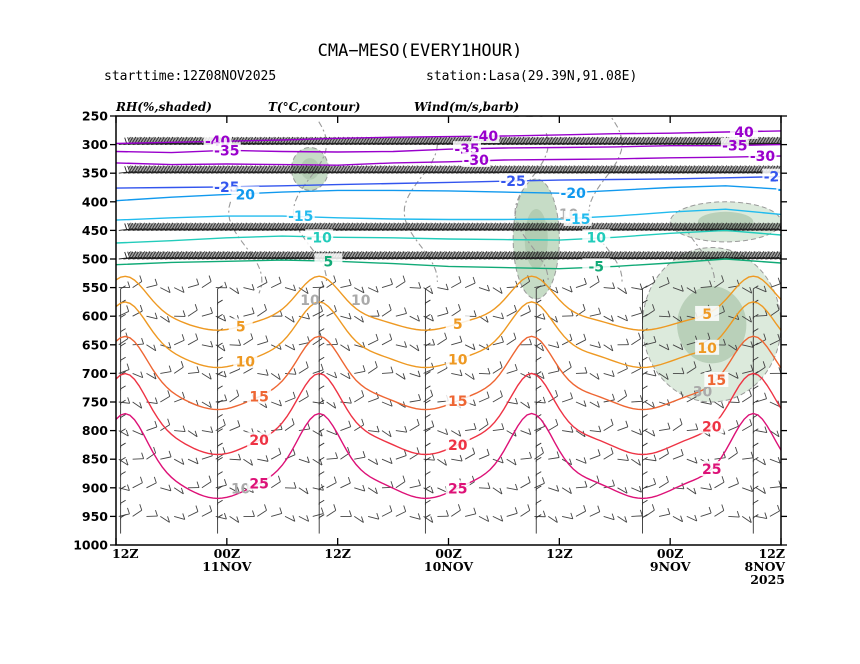 The height and width of the screenshot is (664, 860). Describe the element at coordinates (226, 566) in the screenshot. I see `x-tick-date-label: 11NOV` at that location.